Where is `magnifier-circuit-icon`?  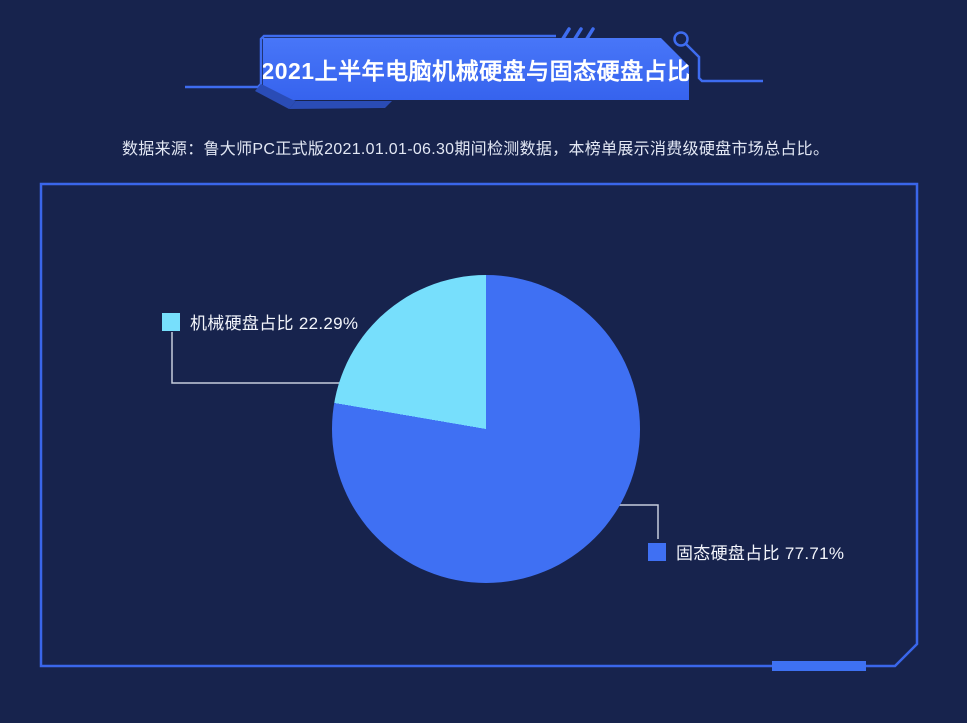 magnifier-circuit-icon is located at coordinates (718, 57).